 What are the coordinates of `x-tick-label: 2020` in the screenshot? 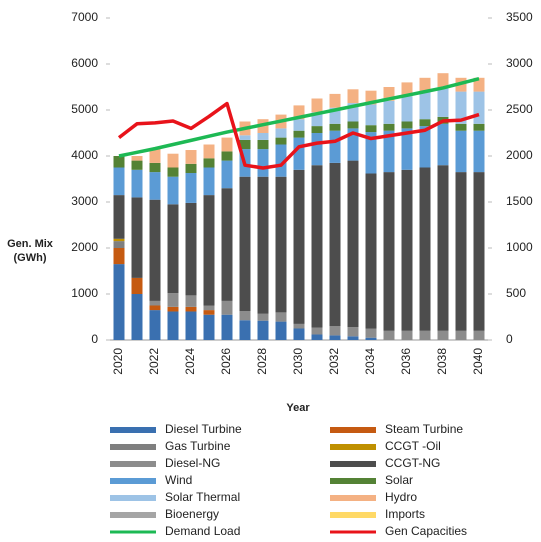 It's located at (118, 361).